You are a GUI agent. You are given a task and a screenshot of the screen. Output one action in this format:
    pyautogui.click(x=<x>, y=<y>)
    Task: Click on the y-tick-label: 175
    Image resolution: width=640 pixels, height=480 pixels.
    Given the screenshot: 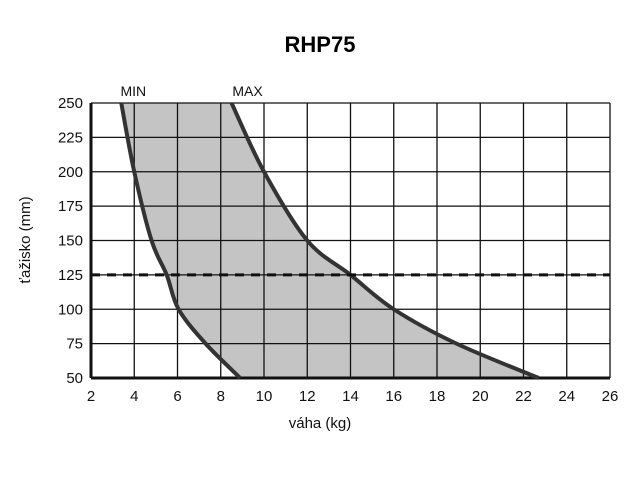 What is the action you would take?
    pyautogui.click(x=70, y=206)
    